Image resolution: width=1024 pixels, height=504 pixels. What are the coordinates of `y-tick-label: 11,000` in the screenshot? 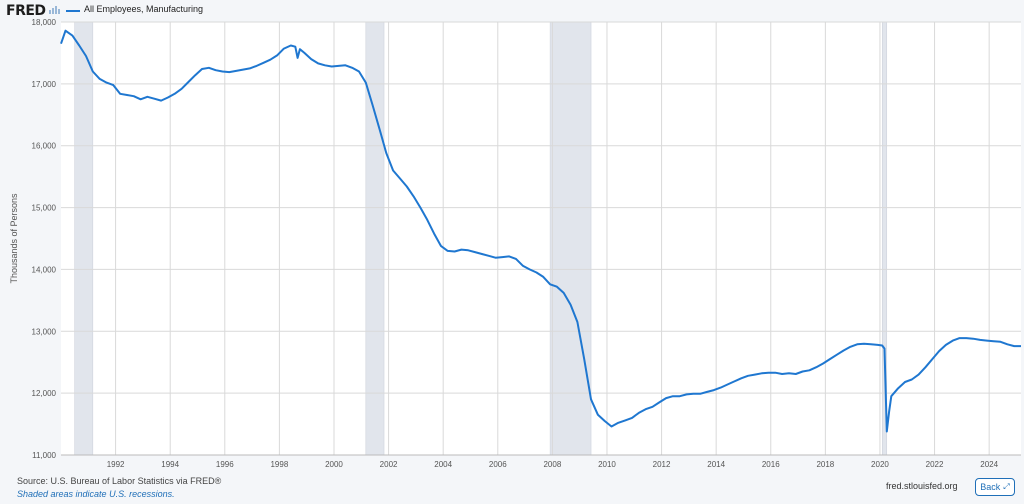 It's located at (44, 455).